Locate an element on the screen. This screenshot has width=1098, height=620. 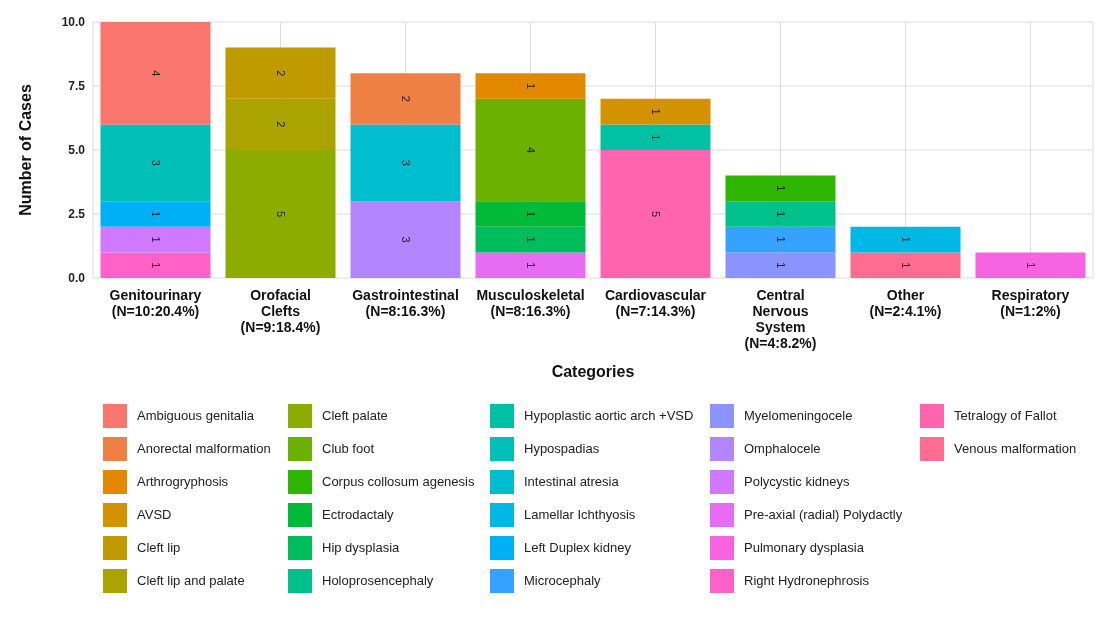
legend-label: Hypoplastic aortic arch +VSD is located at coordinates (609, 415).